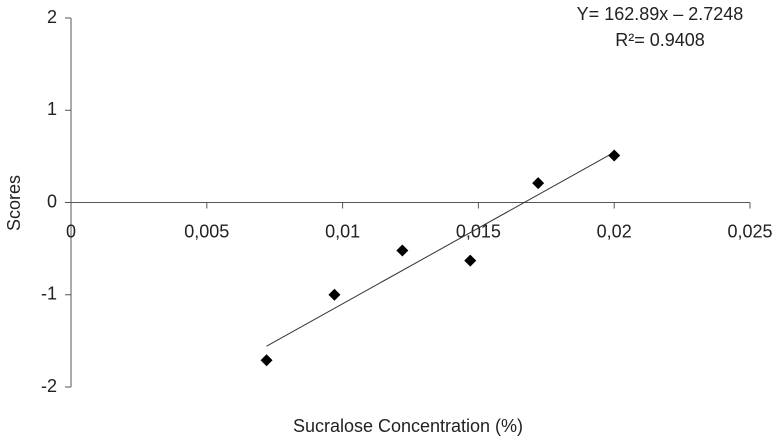 This screenshot has height=442, width=776. Describe the element at coordinates (14, 203) in the screenshot. I see `y-axis-label: Scores` at that location.